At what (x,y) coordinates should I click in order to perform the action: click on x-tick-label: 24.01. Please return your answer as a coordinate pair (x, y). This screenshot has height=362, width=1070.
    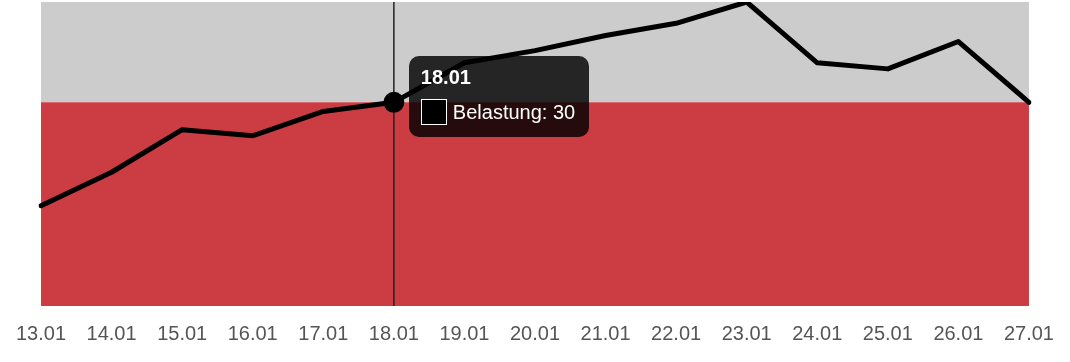
    Looking at the image, I should click on (817, 332).